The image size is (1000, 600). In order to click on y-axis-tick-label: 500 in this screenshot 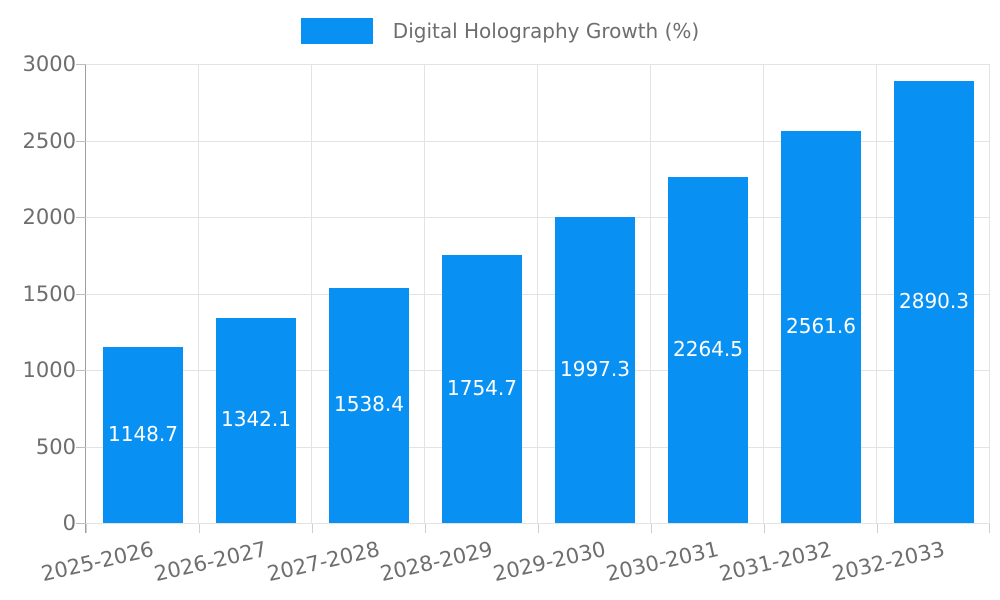, I will do `click(55, 447)`.